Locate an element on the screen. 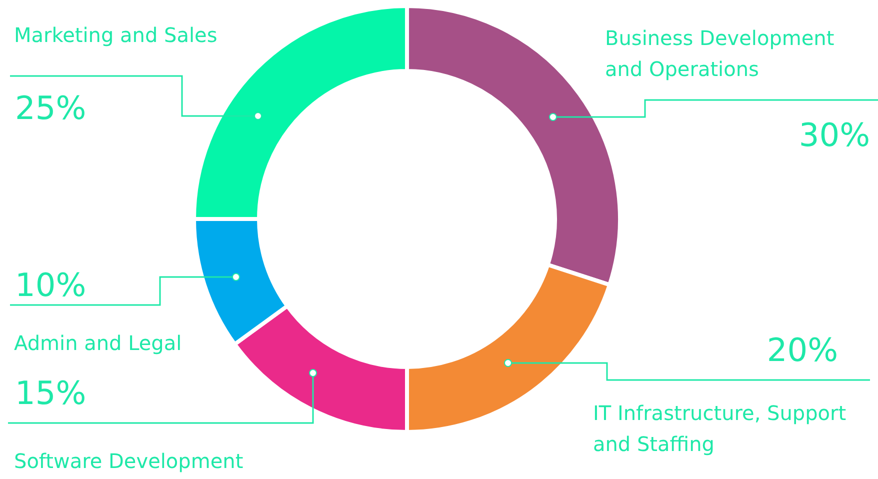 This screenshot has height=479, width=878. slice-label: Software Development is located at coordinates (129, 461).